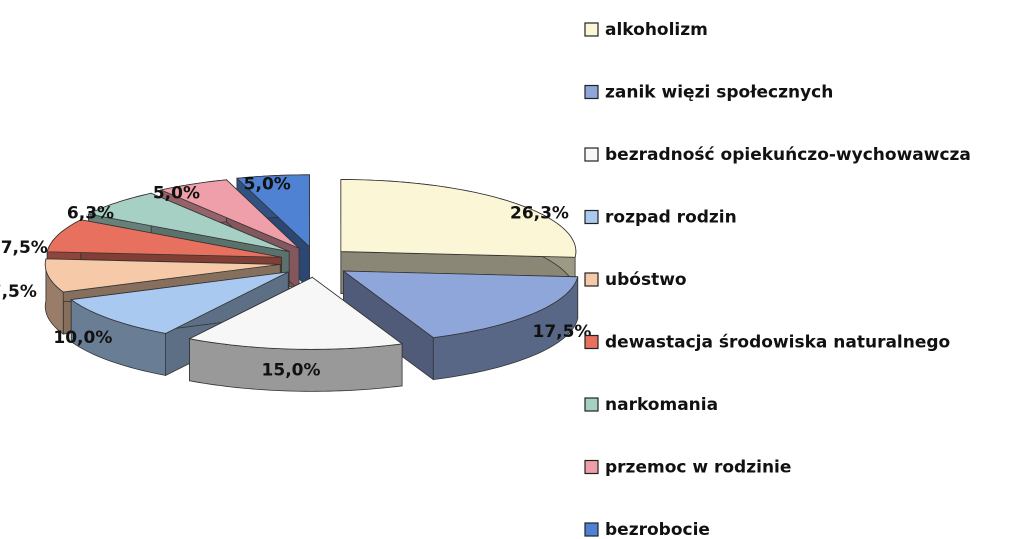 This screenshot has width=1026, height=539. I want to click on legend-label: ubóstwo, so click(646, 280).